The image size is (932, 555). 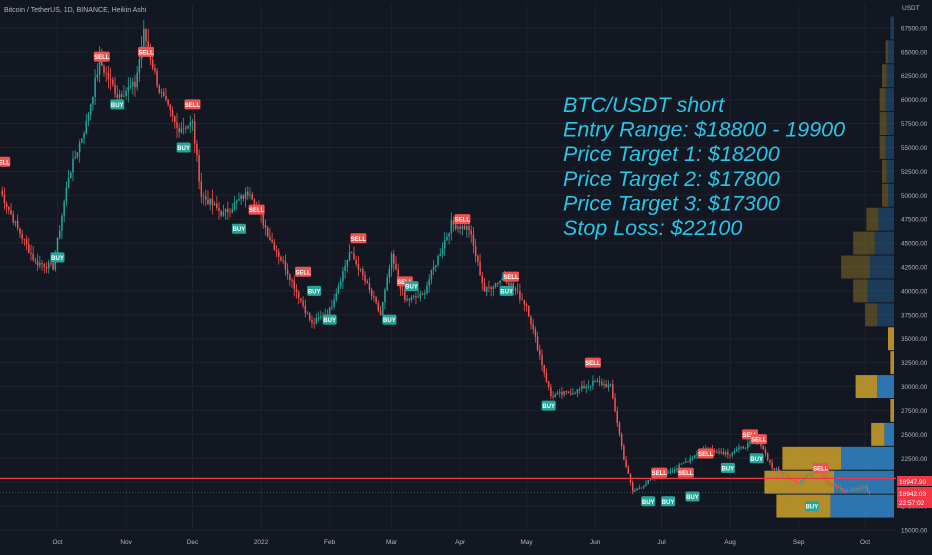 What do you see at coordinates (652, 228) in the screenshot?
I see `annotation-line-6: Stop Loss: $22100` at bounding box center [652, 228].